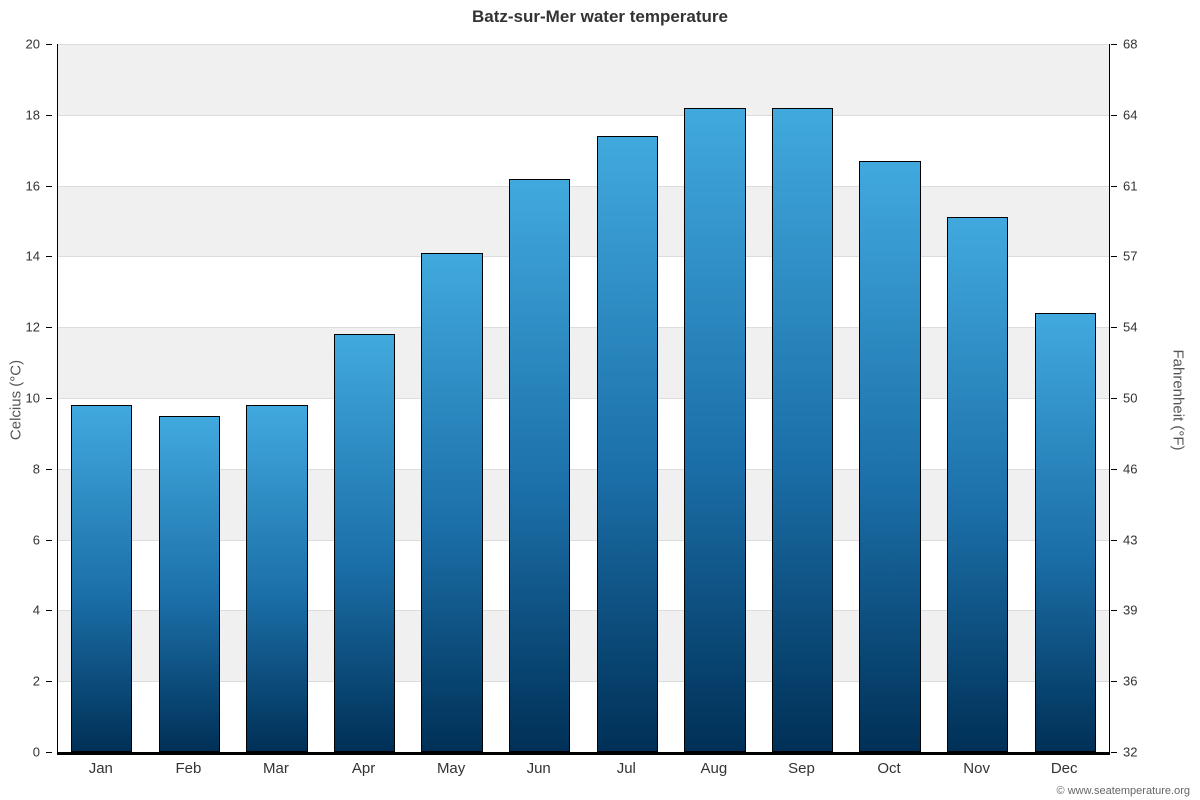 The height and width of the screenshot is (800, 1200). Describe the element at coordinates (1130, 115) in the screenshot. I see `y-tick-label-right: 64` at that location.